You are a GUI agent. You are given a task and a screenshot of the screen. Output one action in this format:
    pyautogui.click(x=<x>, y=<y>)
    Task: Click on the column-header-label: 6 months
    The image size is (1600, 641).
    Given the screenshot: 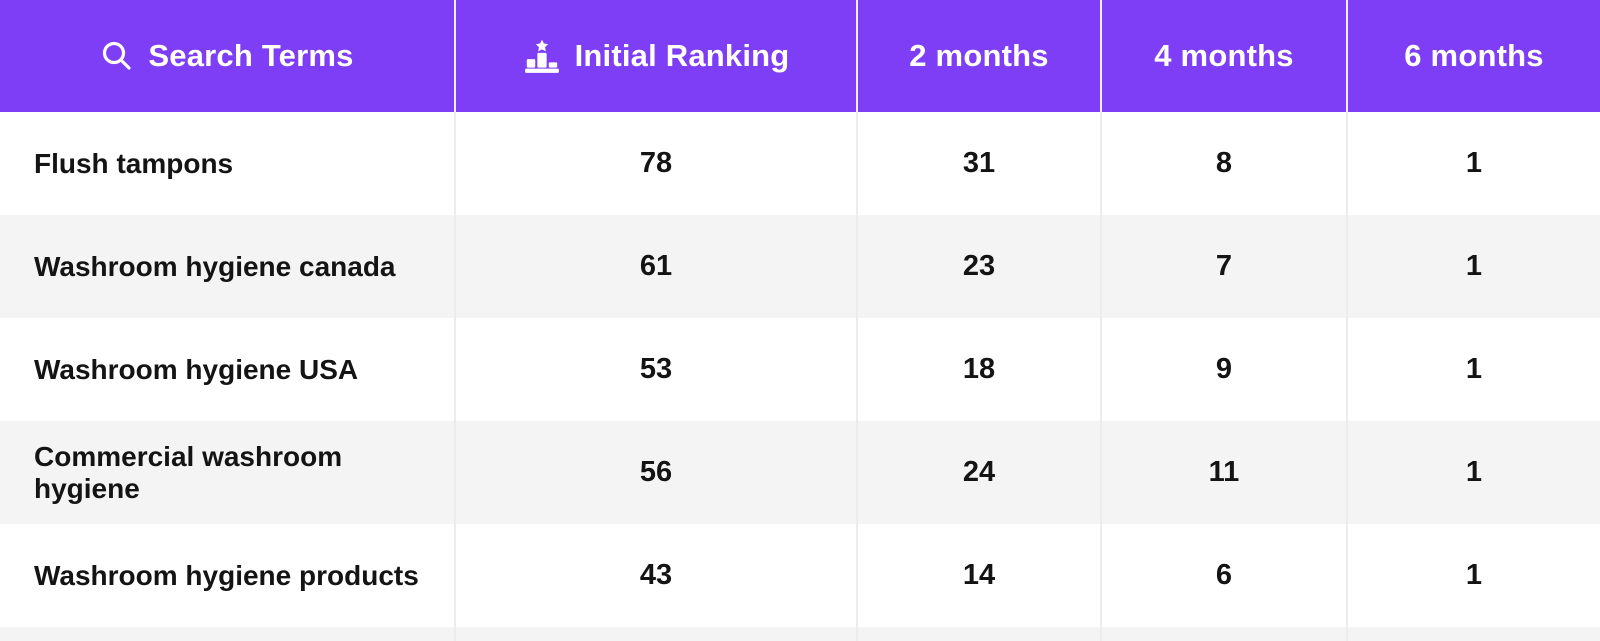 What is the action you would take?
    pyautogui.click(x=1474, y=55)
    